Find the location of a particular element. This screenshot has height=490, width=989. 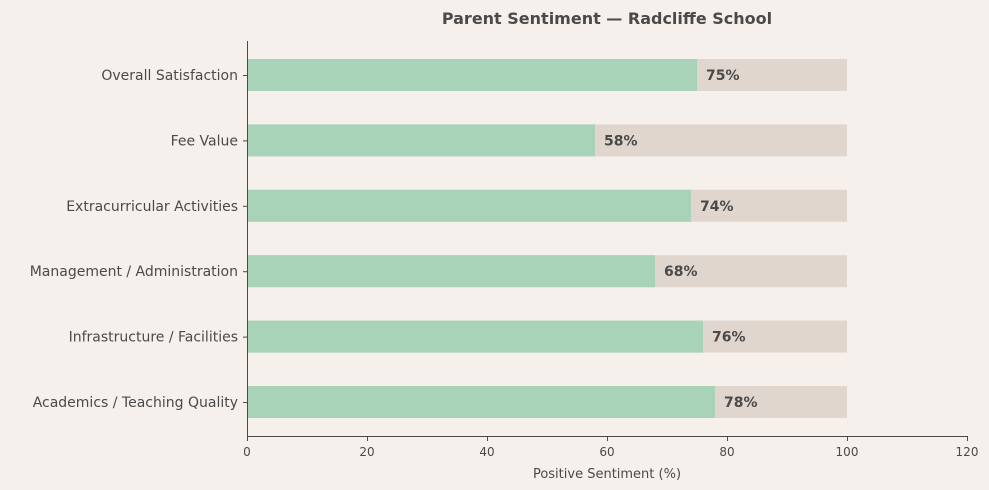

bar-data-label: 58% is located at coordinates (621, 141).